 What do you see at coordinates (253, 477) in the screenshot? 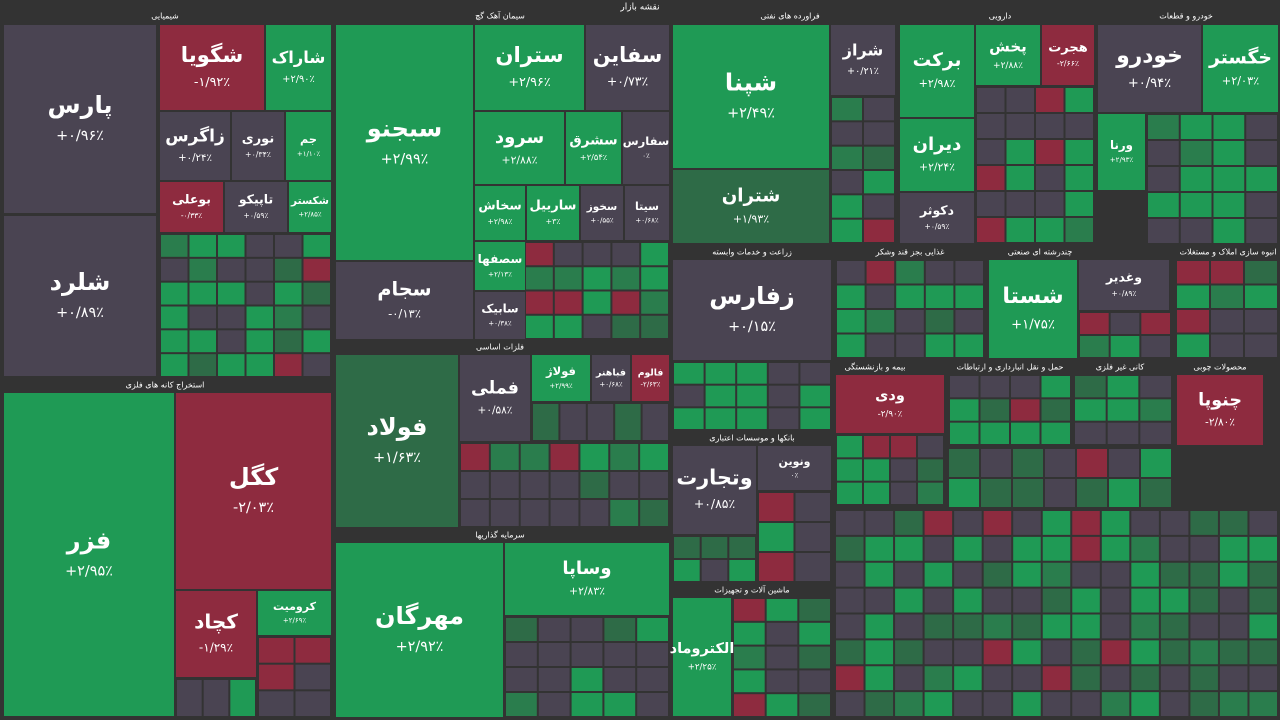
I see `stock-name: کگل` at bounding box center [253, 477].